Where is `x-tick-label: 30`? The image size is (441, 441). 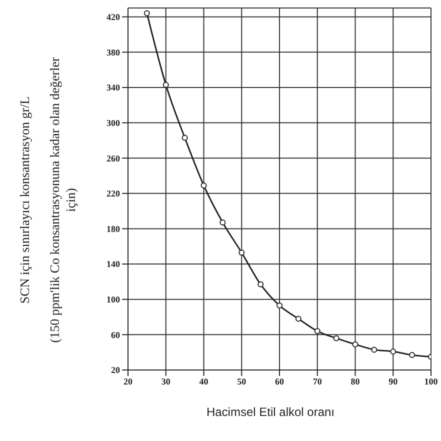
x-tick-label: 30 is located at coordinates (166, 381).